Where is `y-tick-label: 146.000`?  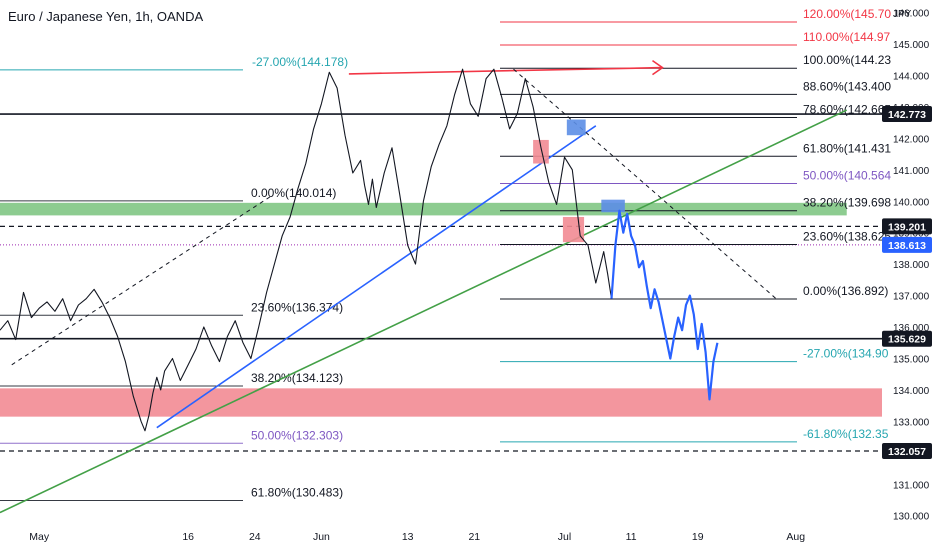
y-tick-label: 146.000 is located at coordinates (911, 14).